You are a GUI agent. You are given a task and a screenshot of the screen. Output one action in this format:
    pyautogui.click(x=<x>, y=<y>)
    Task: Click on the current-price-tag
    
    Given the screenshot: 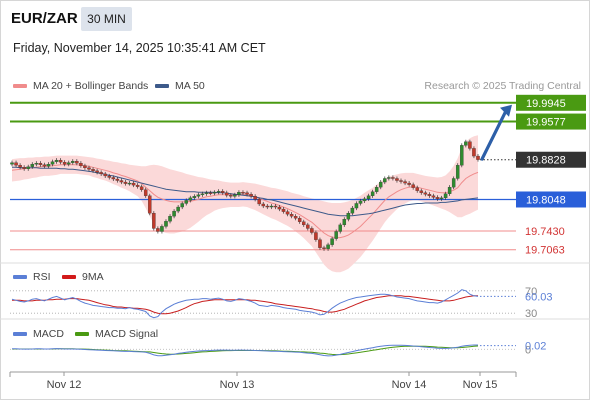 What is the action you would take?
    pyautogui.click(x=551, y=159)
    